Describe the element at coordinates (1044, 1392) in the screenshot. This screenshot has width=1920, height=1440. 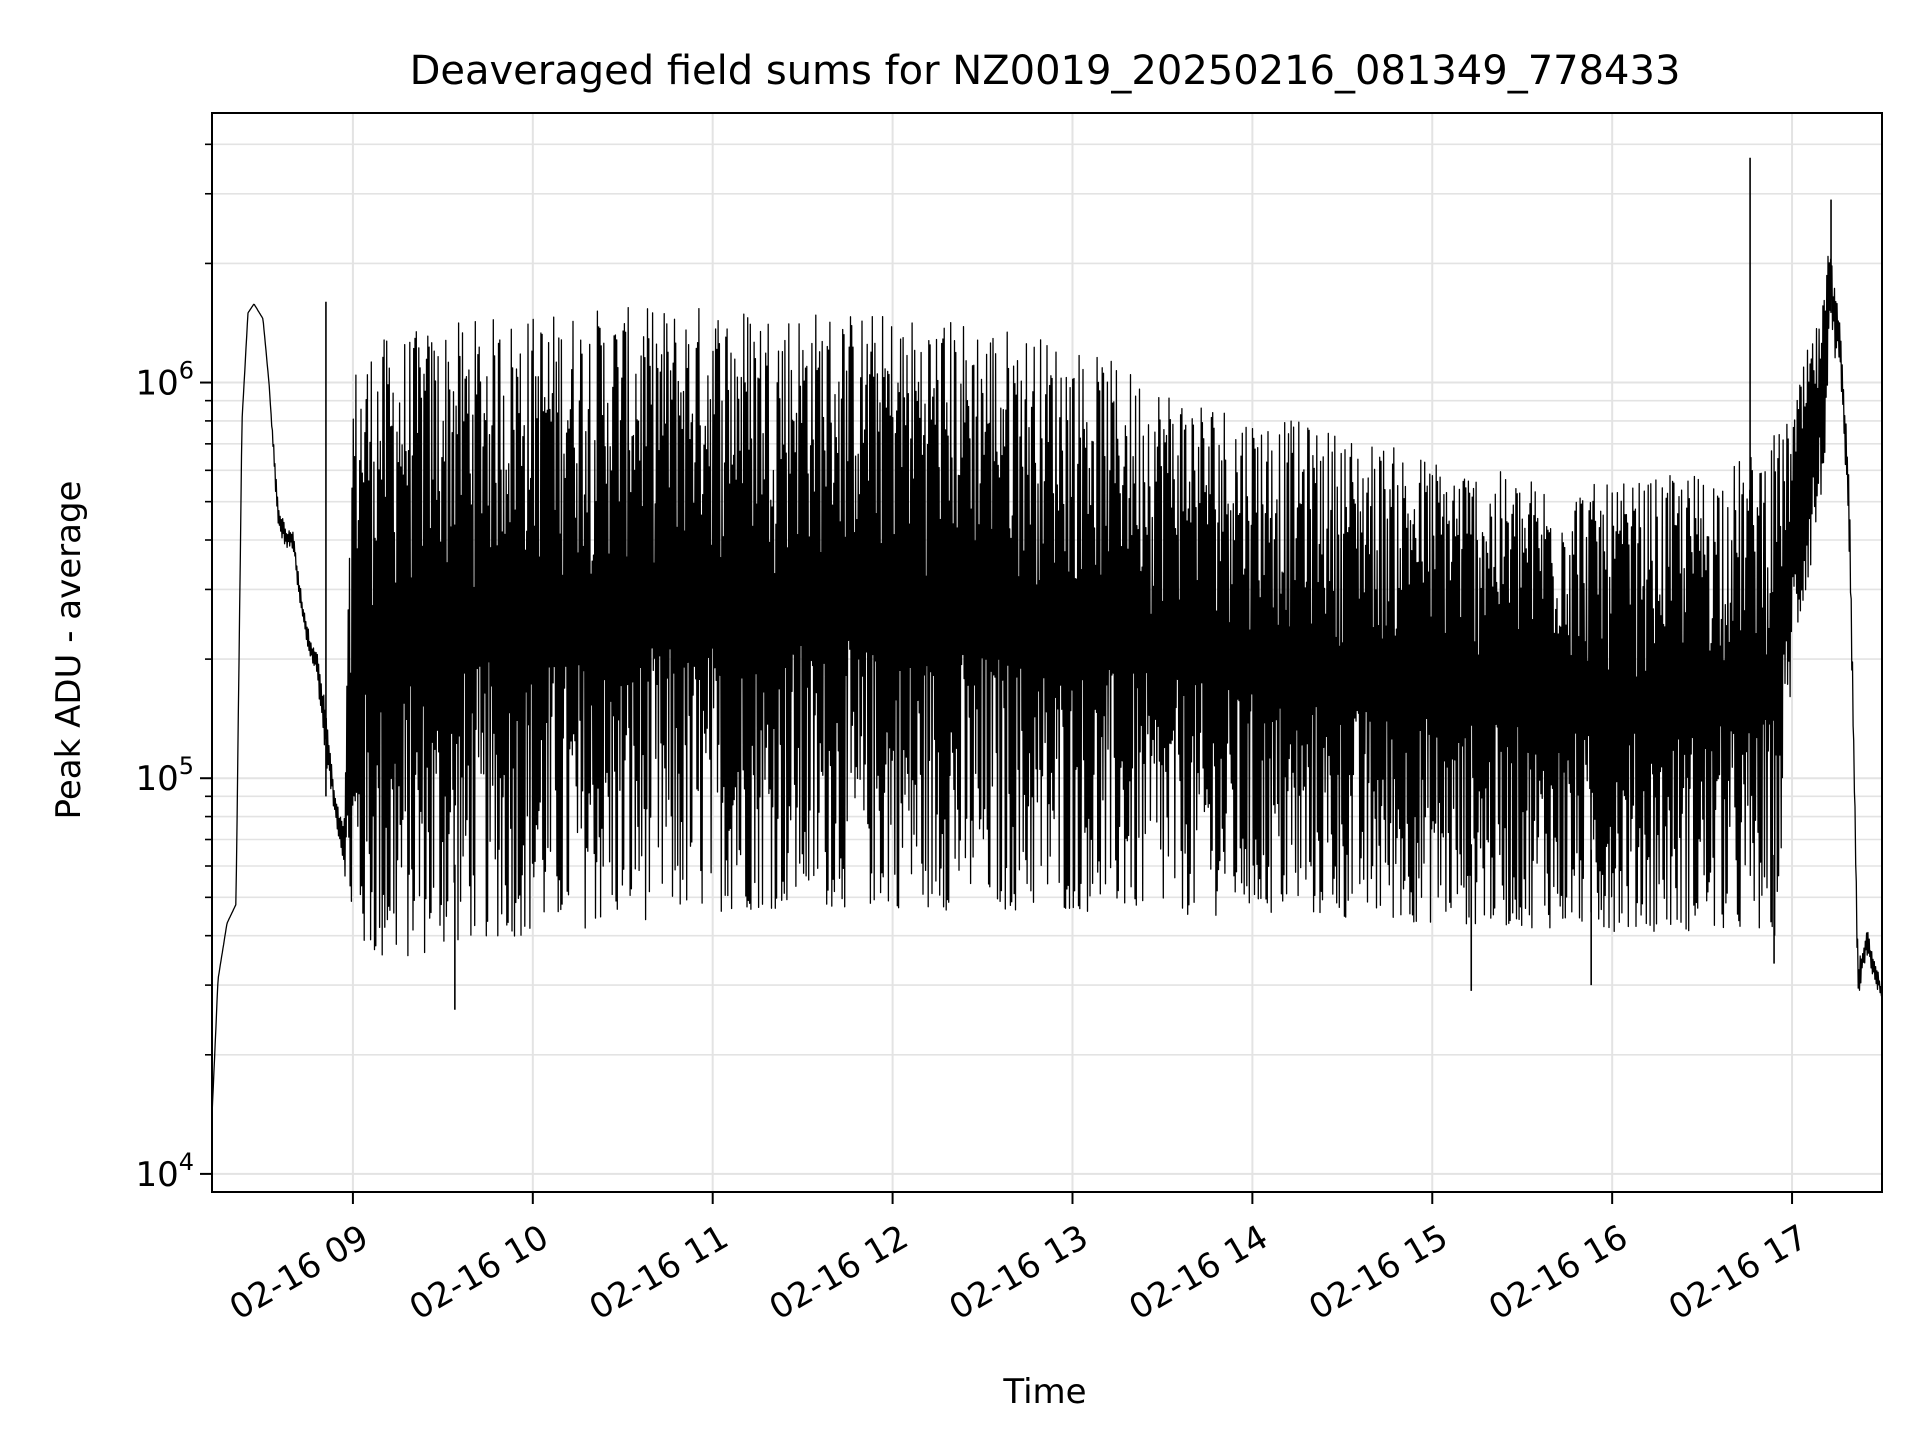
I see `x-axis-label: Time` at that location.